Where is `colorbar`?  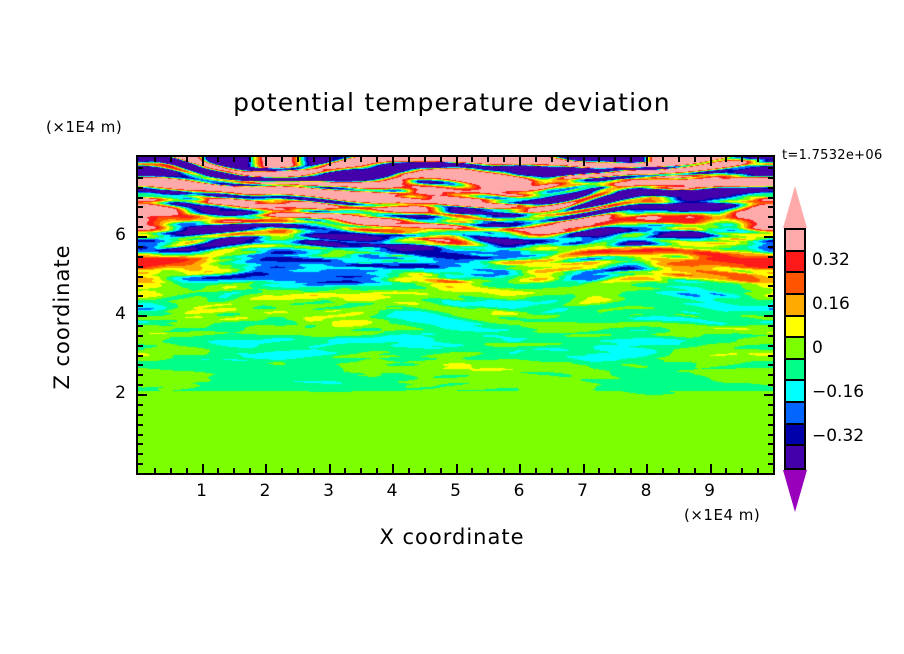
colorbar is located at coordinates (795, 349).